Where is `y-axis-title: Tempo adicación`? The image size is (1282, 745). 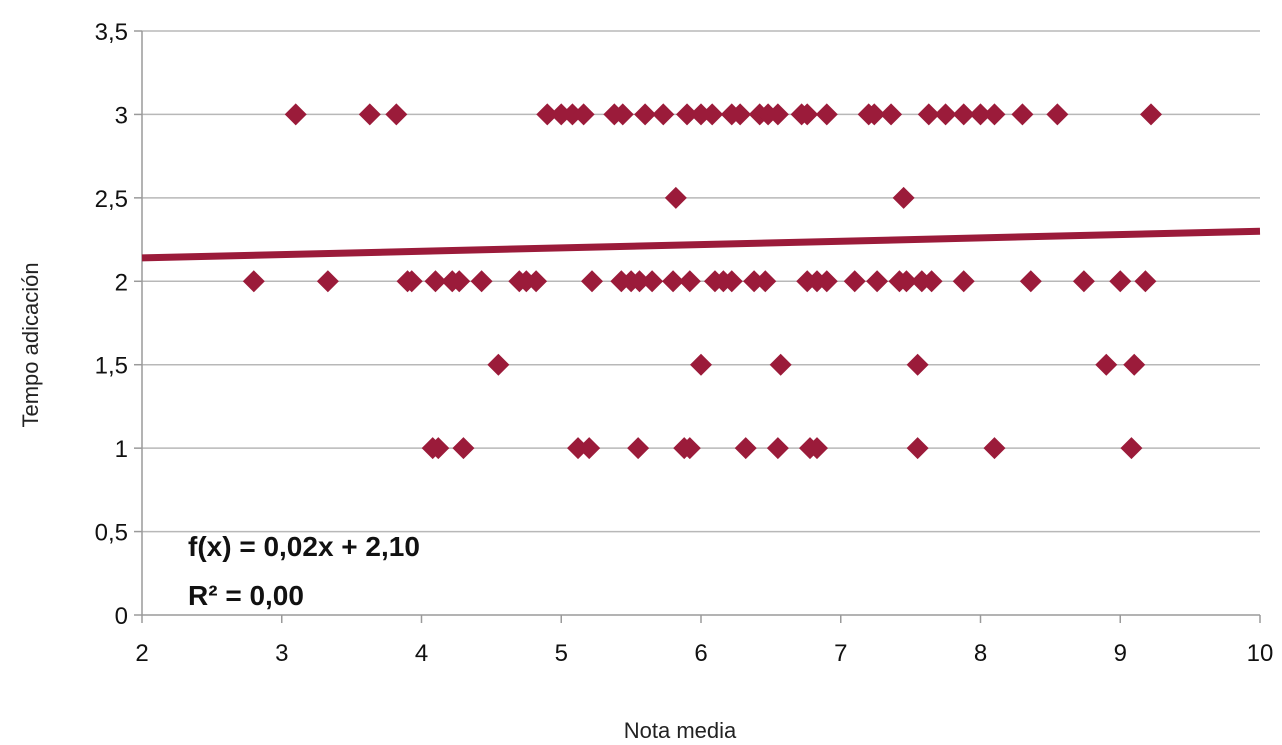 y-axis-title: Tempo adicación is located at coordinates (30, 344).